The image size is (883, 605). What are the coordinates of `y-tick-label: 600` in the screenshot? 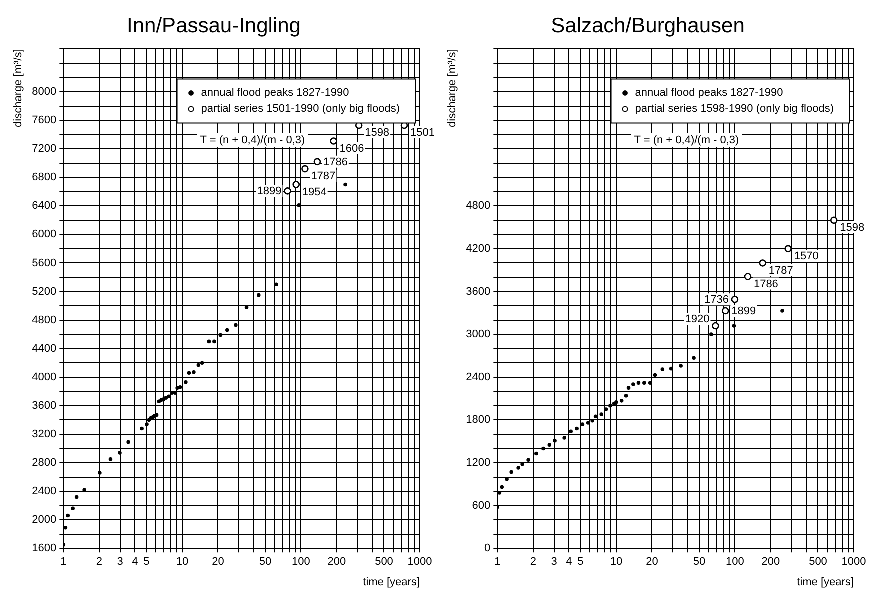 It's located at (481, 506).